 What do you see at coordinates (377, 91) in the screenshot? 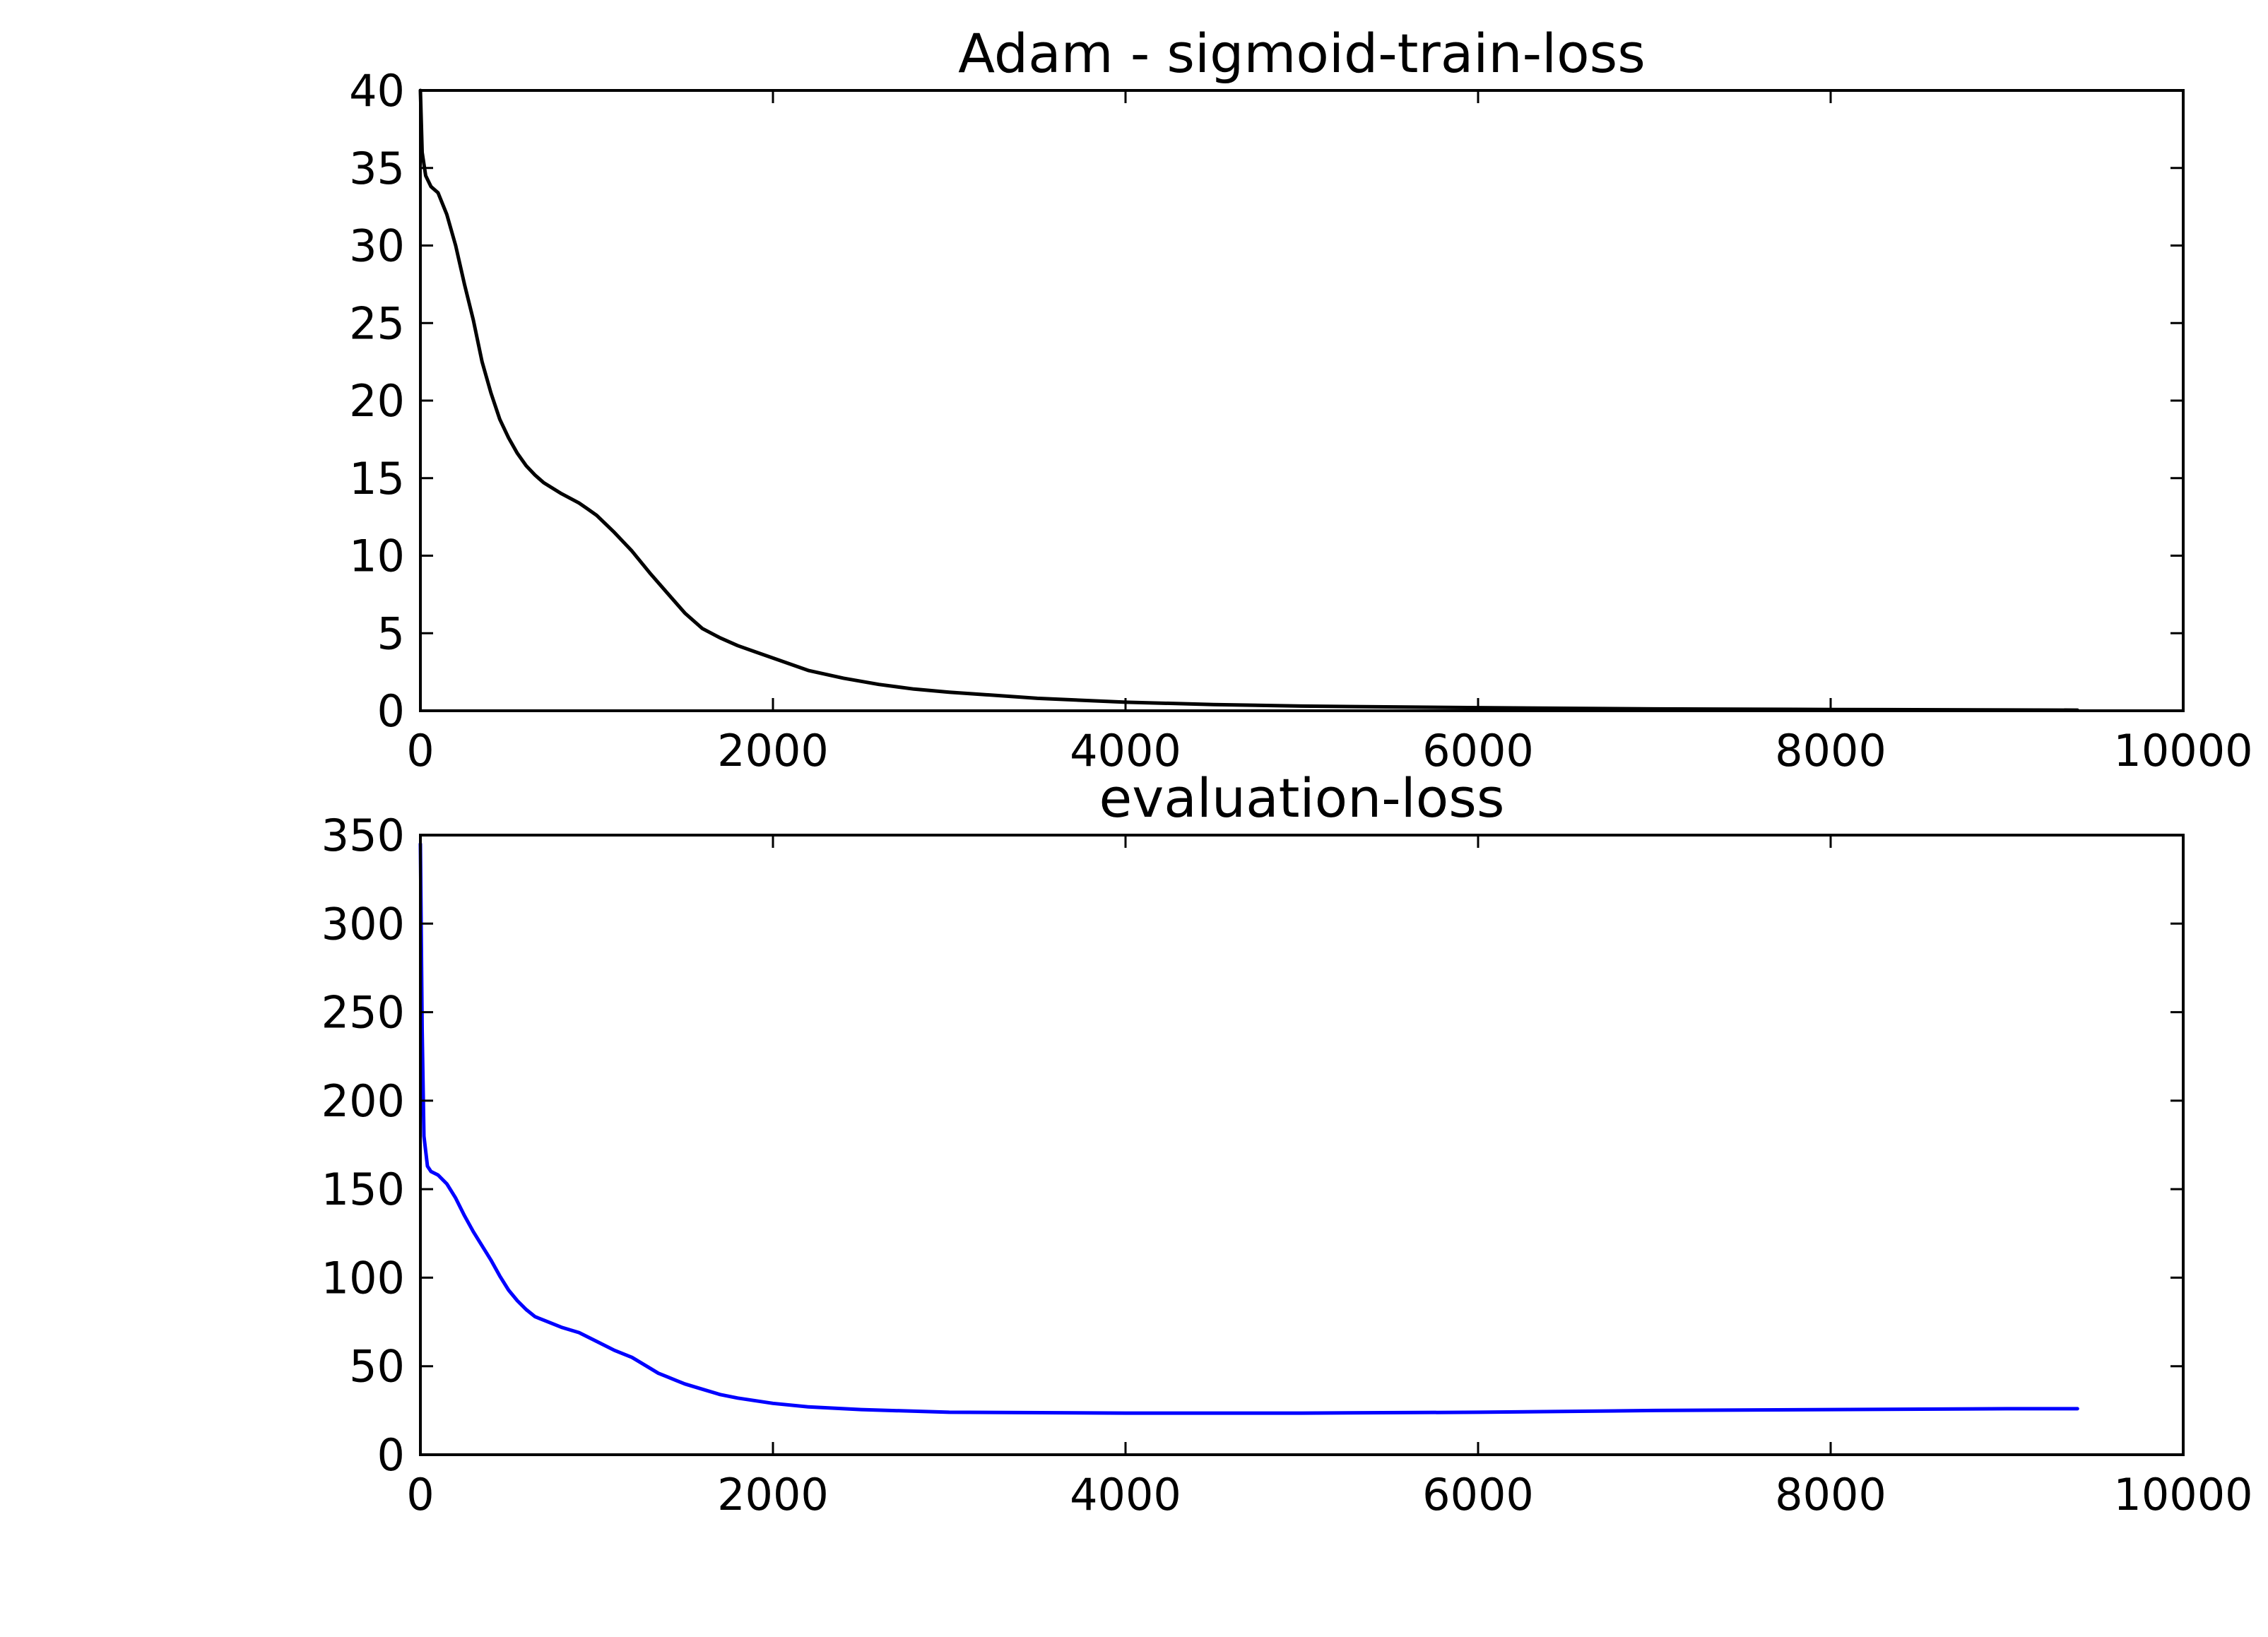
I see `y-tick-label: 40` at bounding box center [377, 91].